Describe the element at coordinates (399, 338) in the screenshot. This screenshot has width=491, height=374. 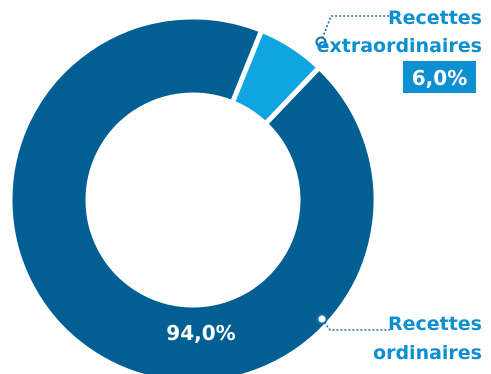
I see `callout-ordinaires: Recettes ordinaires` at that location.